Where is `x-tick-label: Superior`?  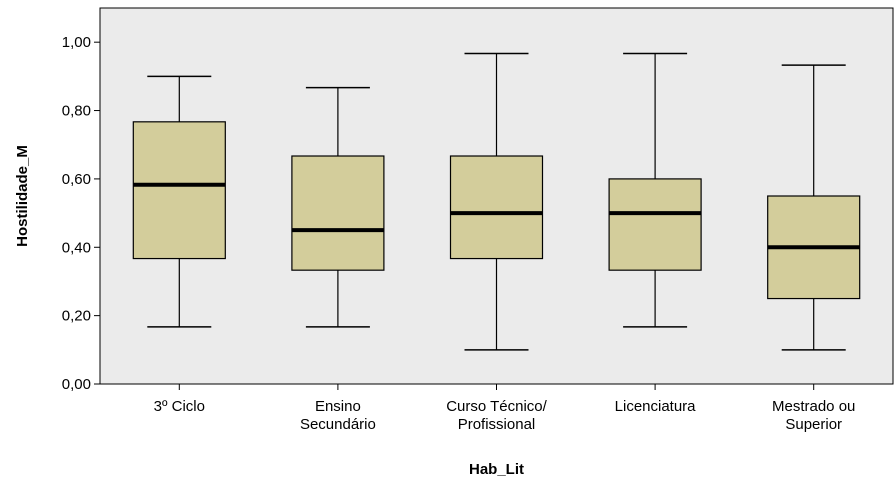 x-tick-label: Superior is located at coordinates (813, 424).